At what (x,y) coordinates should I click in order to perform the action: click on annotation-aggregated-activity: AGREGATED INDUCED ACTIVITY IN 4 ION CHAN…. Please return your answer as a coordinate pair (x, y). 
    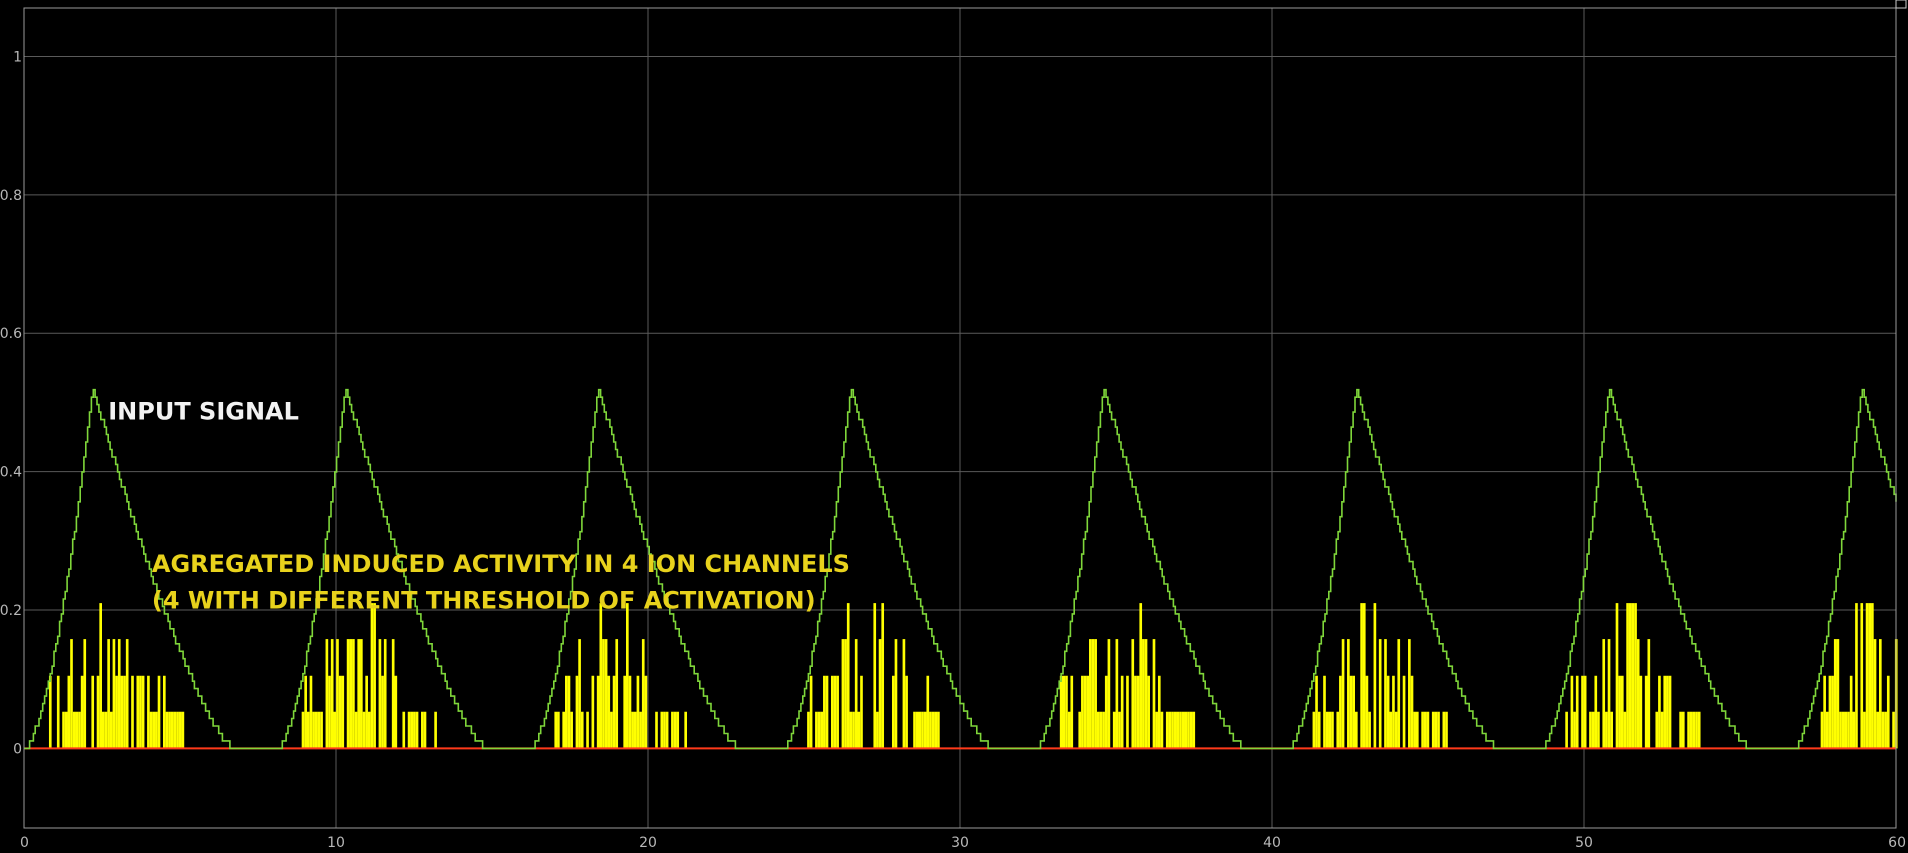
    Looking at the image, I should click on (501, 564).